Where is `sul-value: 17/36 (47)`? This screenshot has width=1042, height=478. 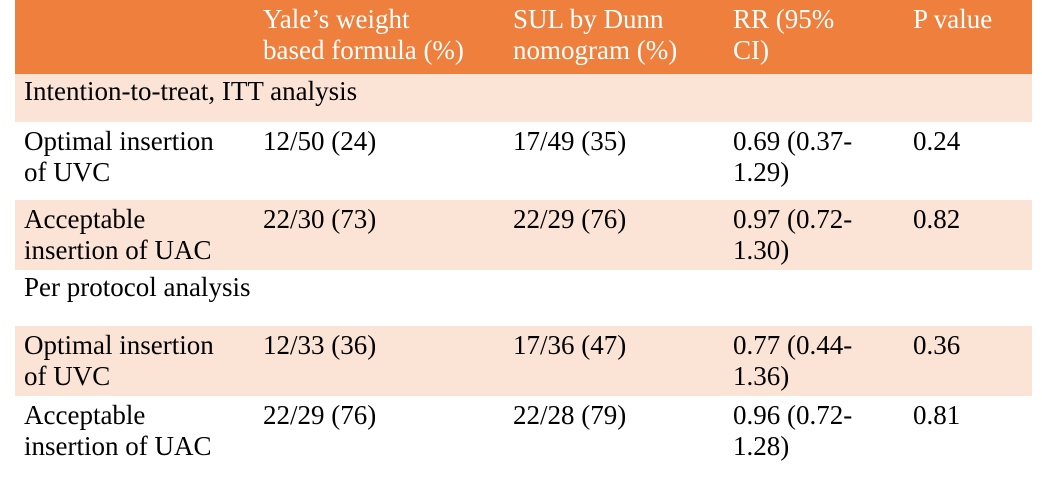
sul-value: 17/36 (47) is located at coordinates (570, 345).